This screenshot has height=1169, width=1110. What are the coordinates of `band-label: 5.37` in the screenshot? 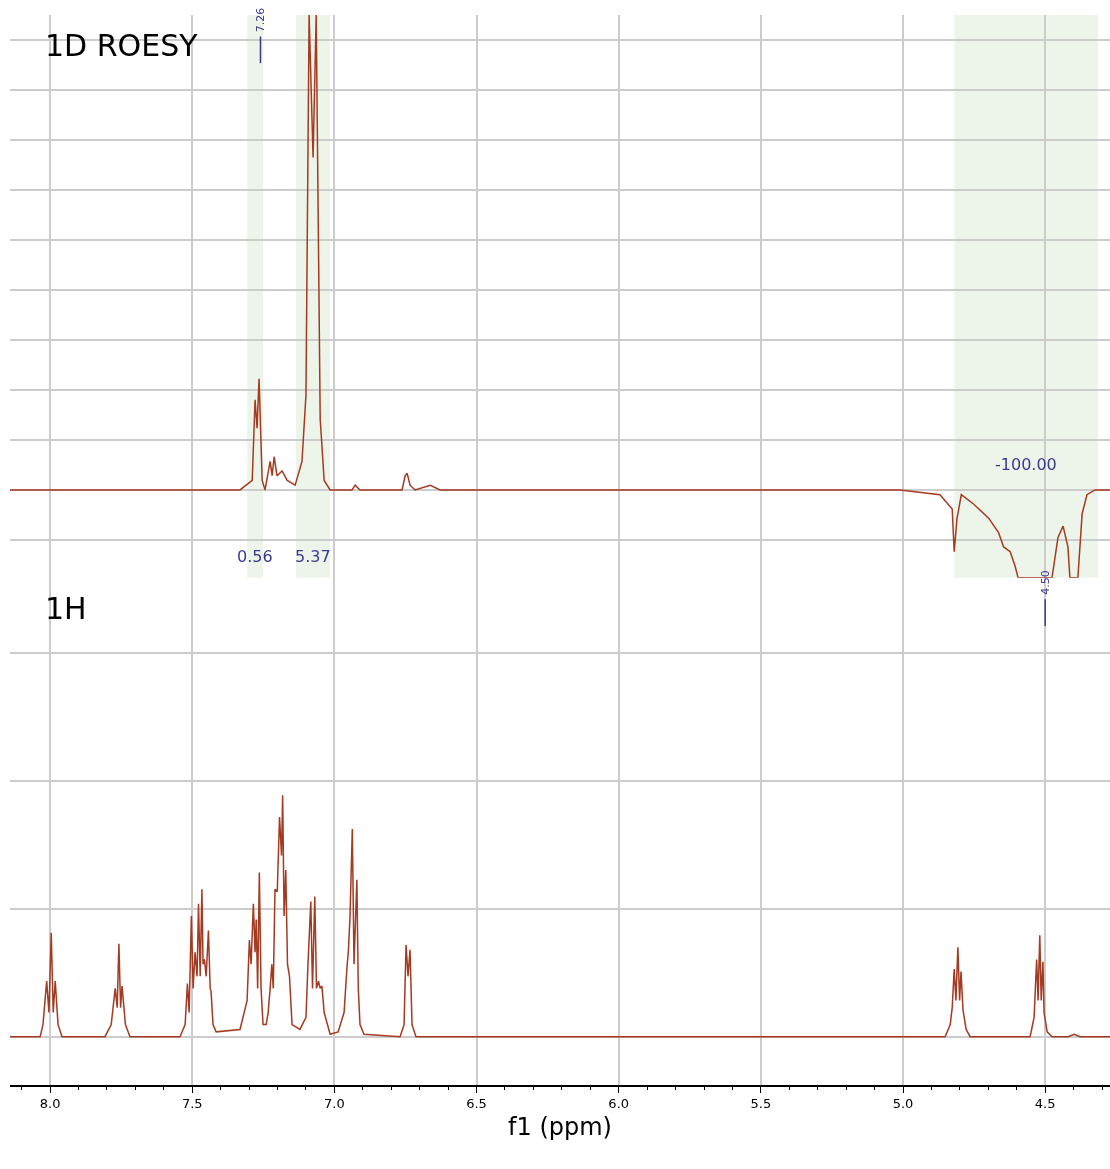 It's located at (313, 556).